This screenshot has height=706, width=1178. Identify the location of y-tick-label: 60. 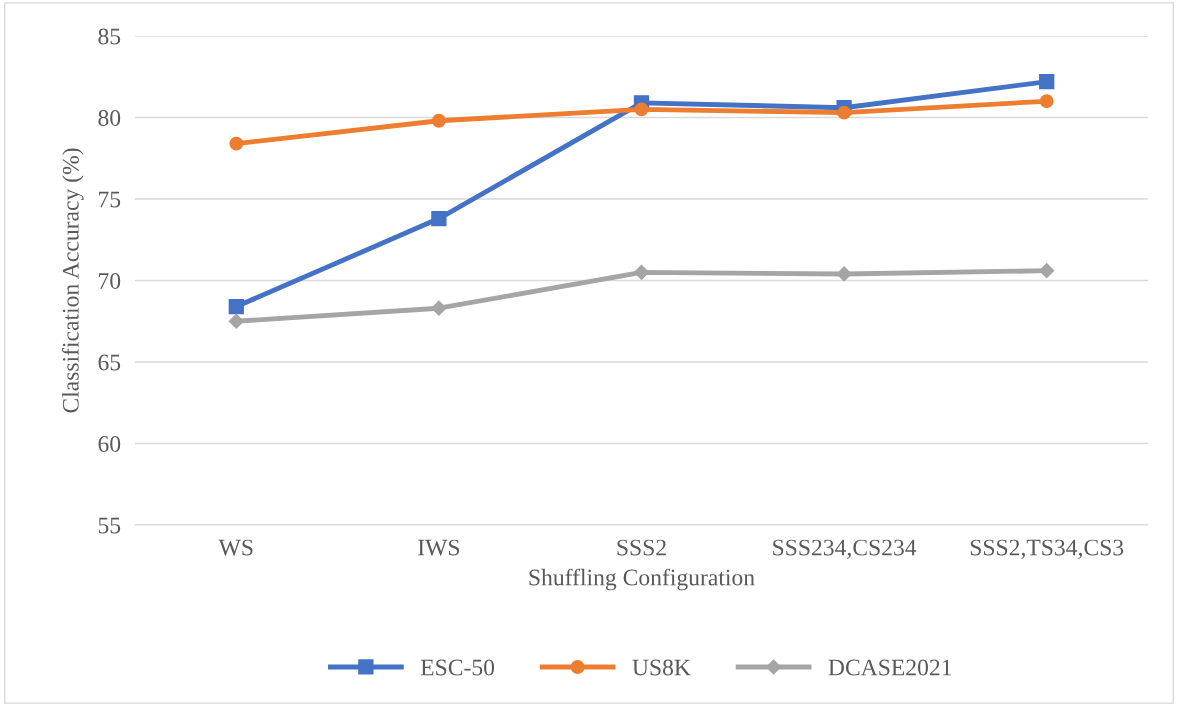
(109, 443).